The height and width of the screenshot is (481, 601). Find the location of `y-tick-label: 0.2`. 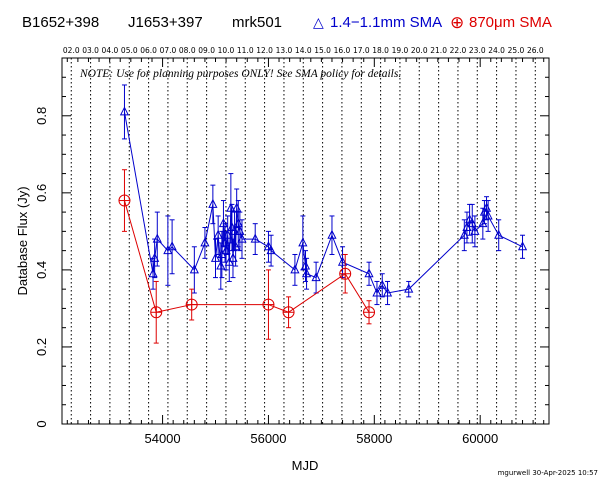

y-tick-label: 0.2 is located at coordinates (41, 347).